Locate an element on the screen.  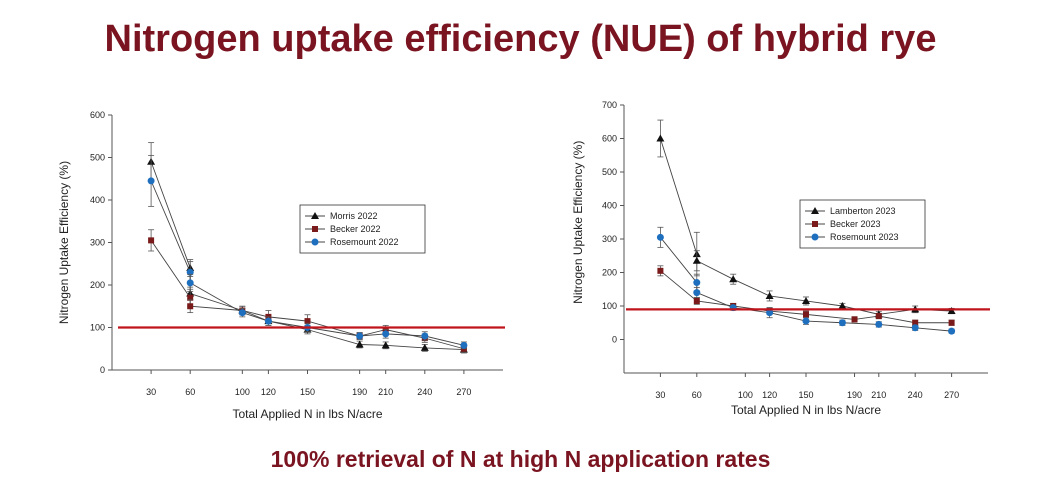
legend-item: Becker 2023 is located at coordinates (843, 224).